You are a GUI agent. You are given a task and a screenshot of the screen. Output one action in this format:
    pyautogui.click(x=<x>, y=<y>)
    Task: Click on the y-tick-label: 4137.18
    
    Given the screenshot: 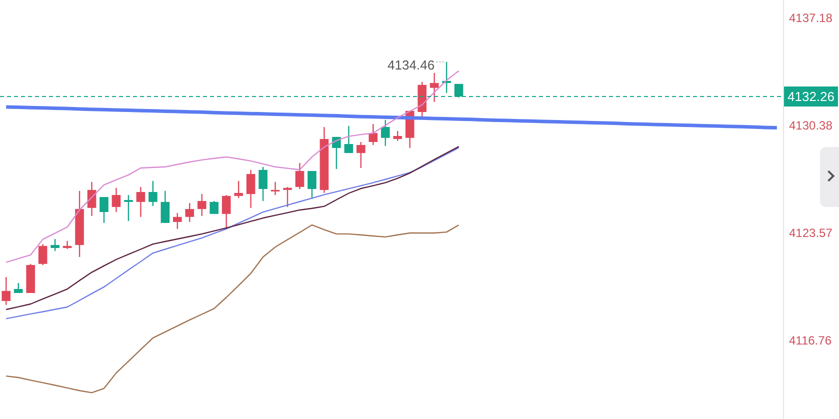 What is the action you would take?
    pyautogui.click(x=811, y=18)
    